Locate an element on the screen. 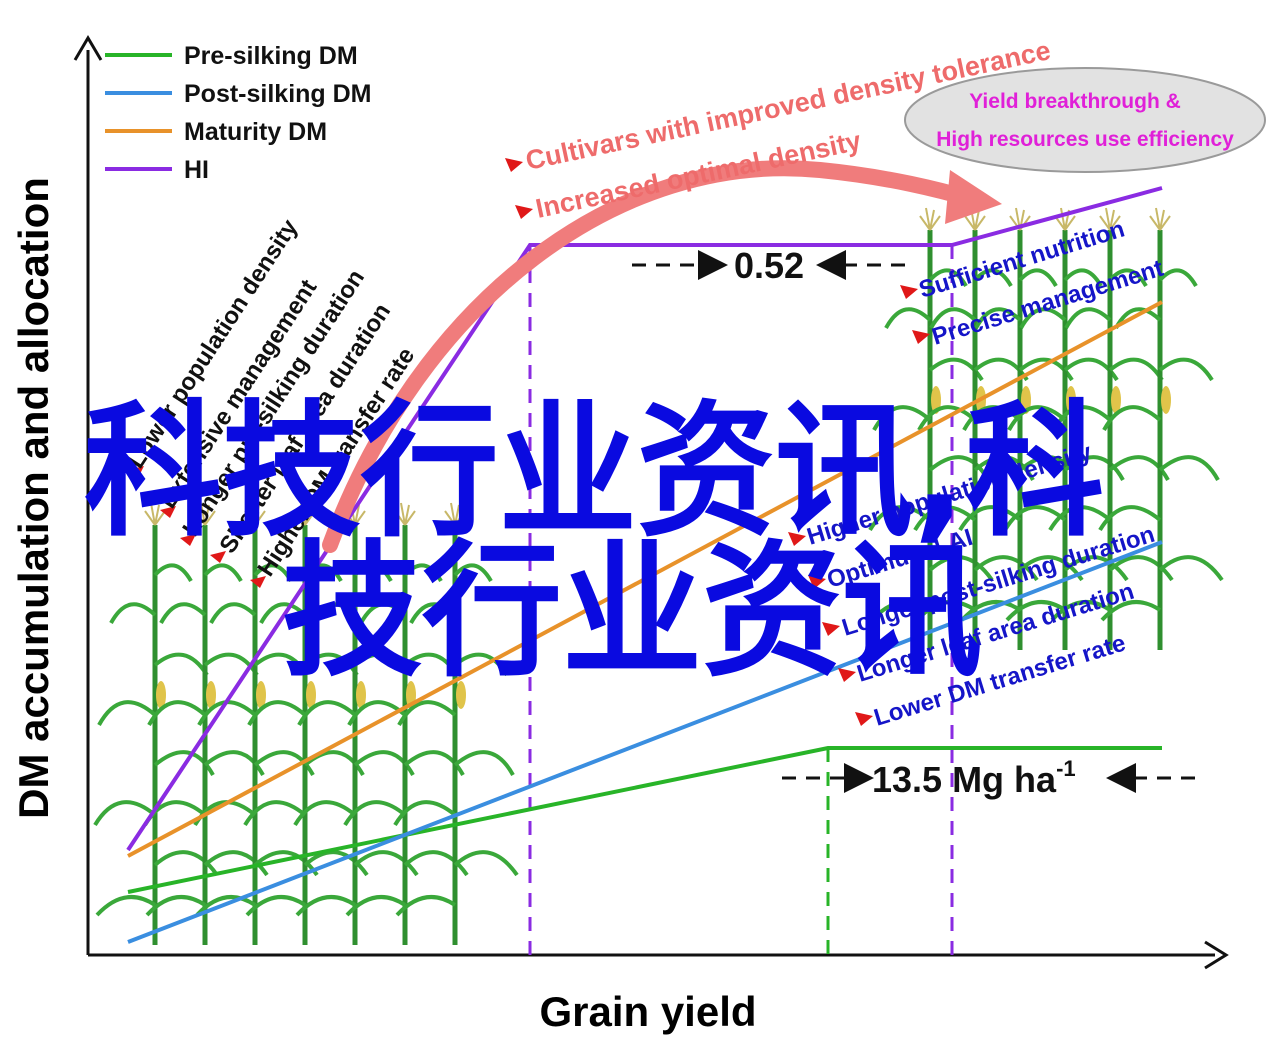 The width and height of the screenshot is (1269, 1041). watermark-line-2: 技行业资讯 is located at coordinates (632, 612).